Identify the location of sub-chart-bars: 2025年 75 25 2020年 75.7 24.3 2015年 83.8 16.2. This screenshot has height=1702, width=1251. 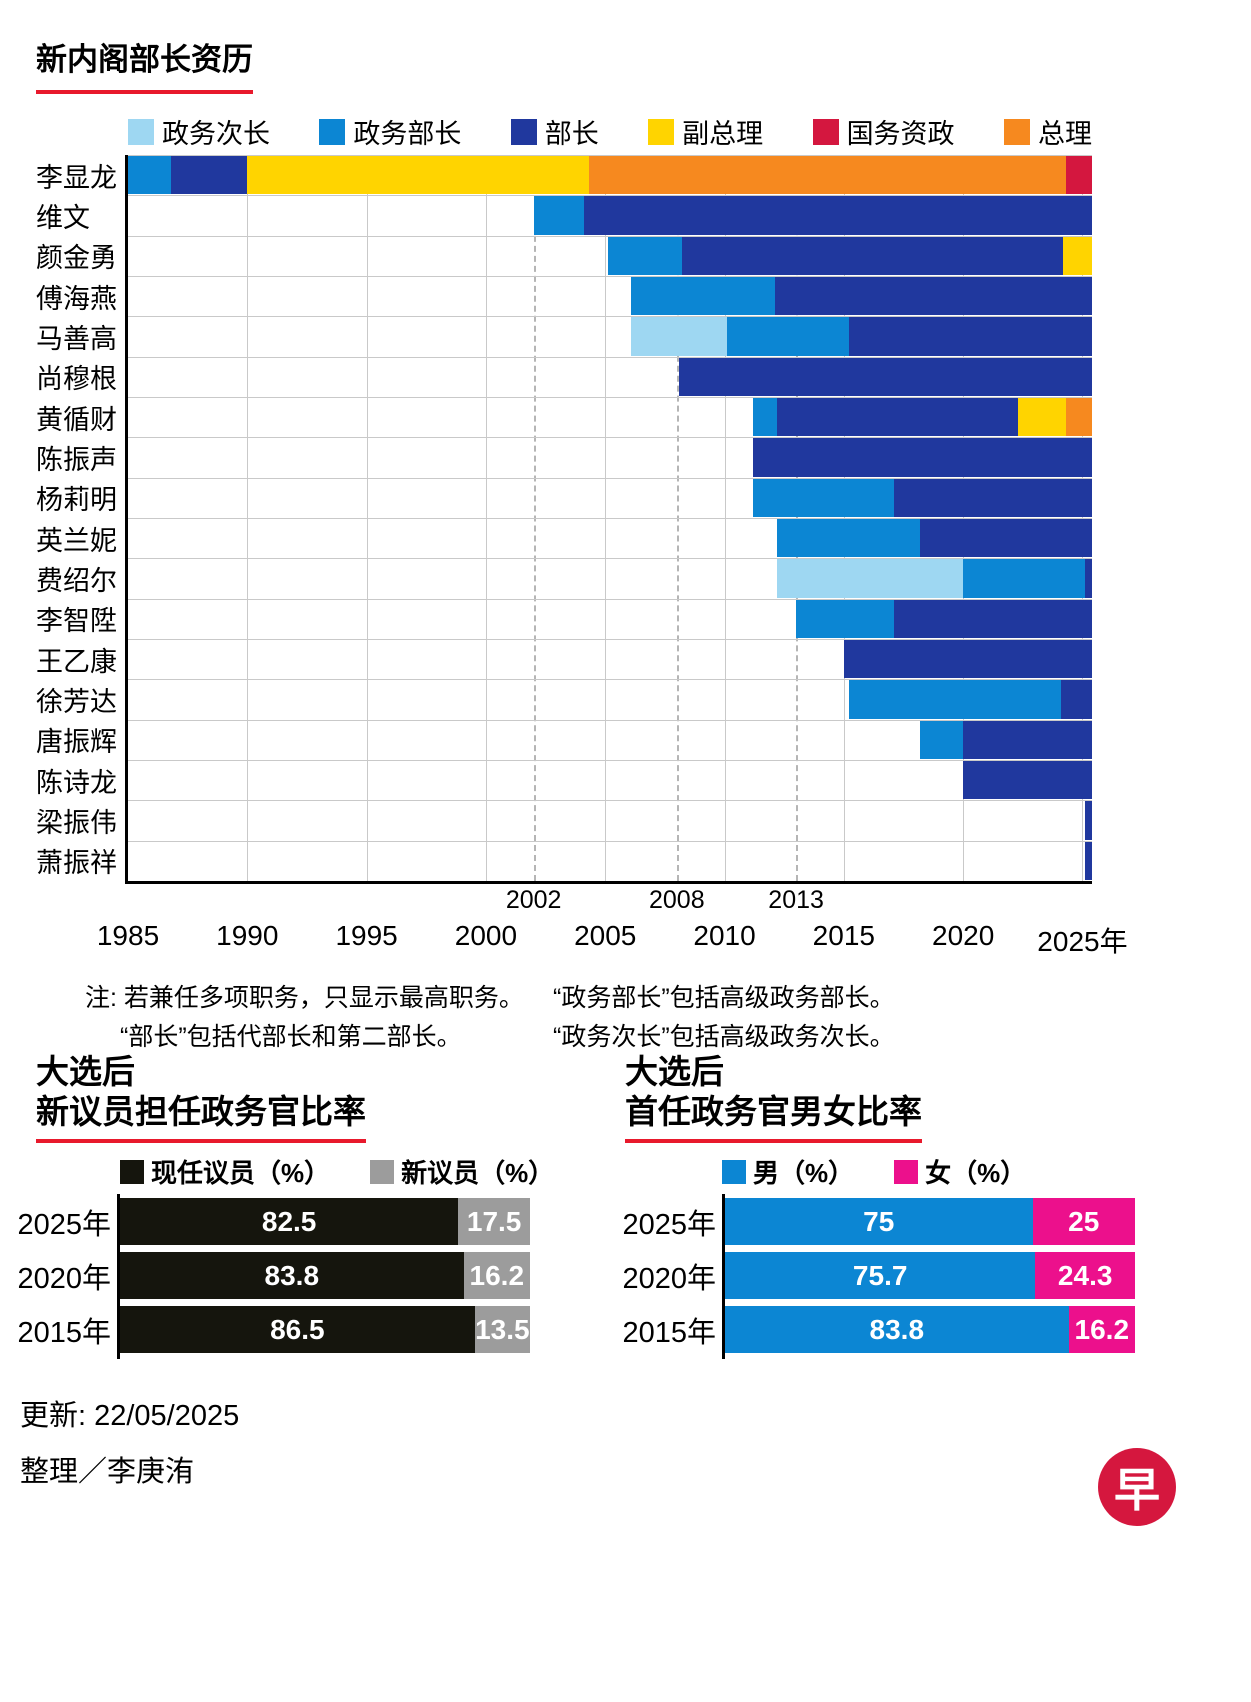
(878, 1279).